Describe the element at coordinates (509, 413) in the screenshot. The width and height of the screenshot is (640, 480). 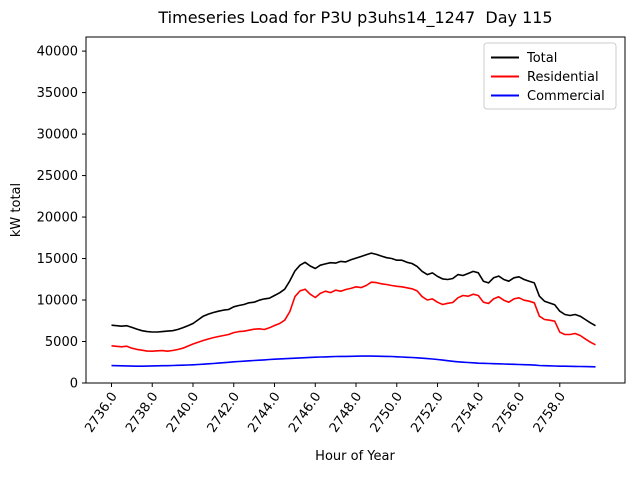
I see `x-tick-label: 2756.0` at that location.